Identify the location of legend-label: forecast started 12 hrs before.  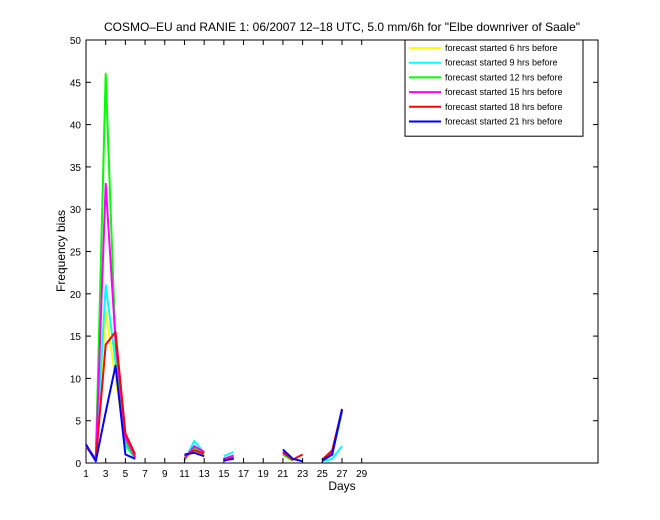
(504, 77).